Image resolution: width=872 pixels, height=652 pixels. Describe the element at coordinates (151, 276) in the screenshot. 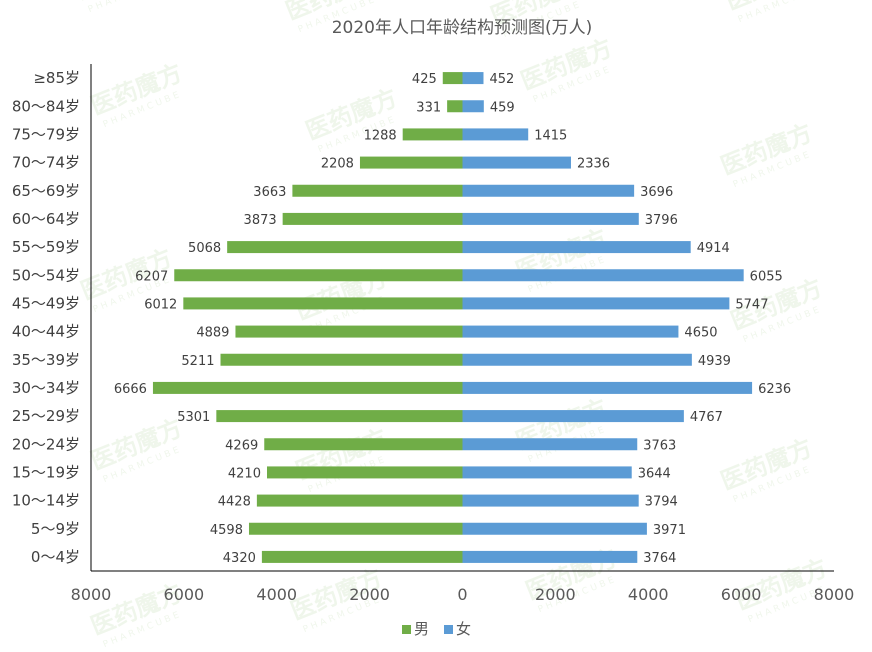

I see `data-label-male: 6207` at that location.